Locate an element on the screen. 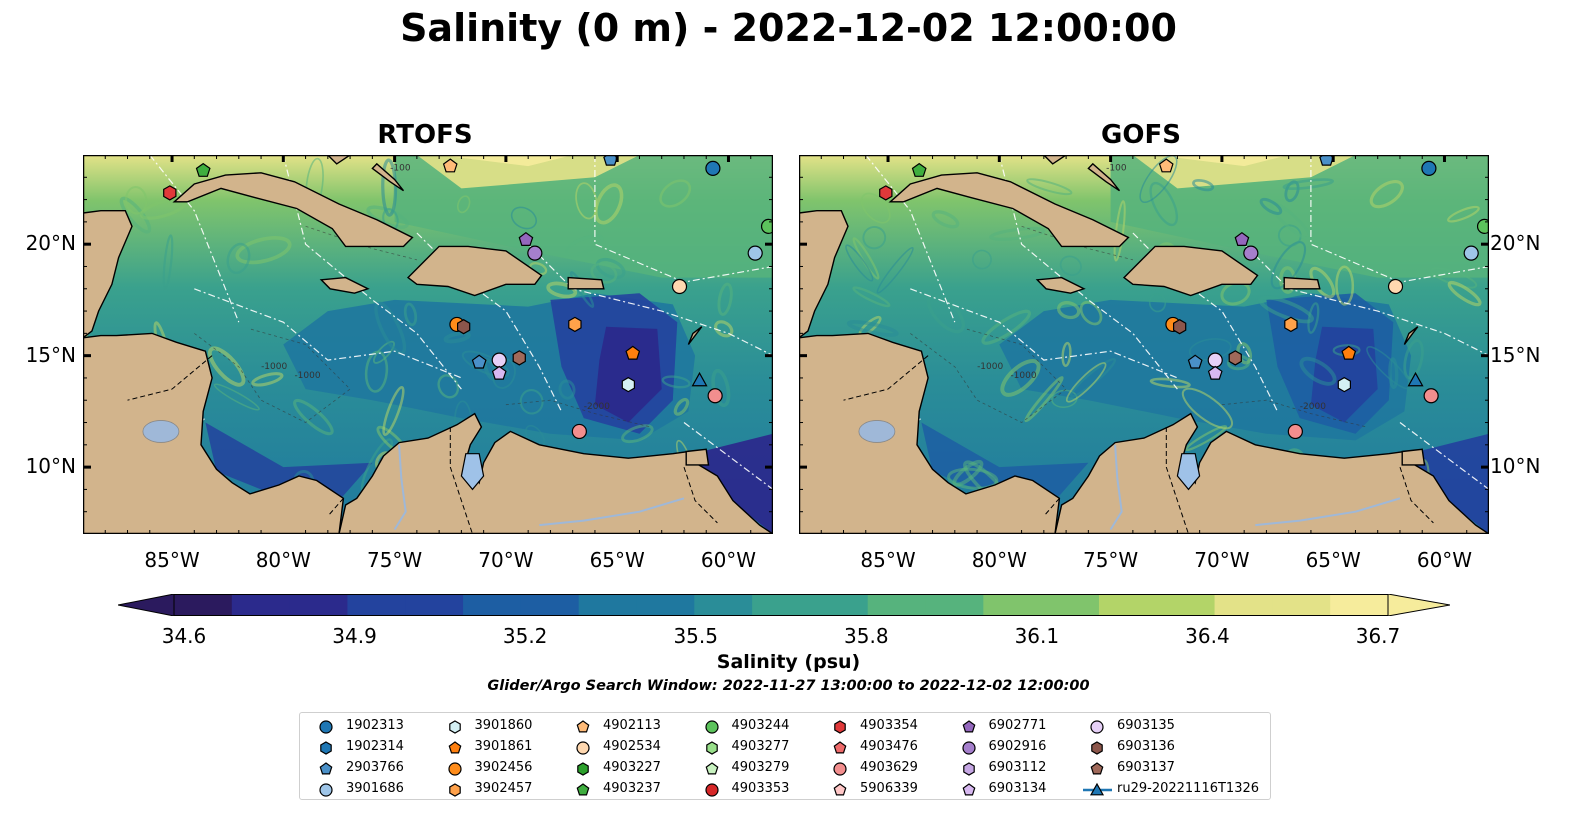 The height and width of the screenshot is (827, 1577). latitude-tick-label: 10°N is located at coordinates (1515, 466).